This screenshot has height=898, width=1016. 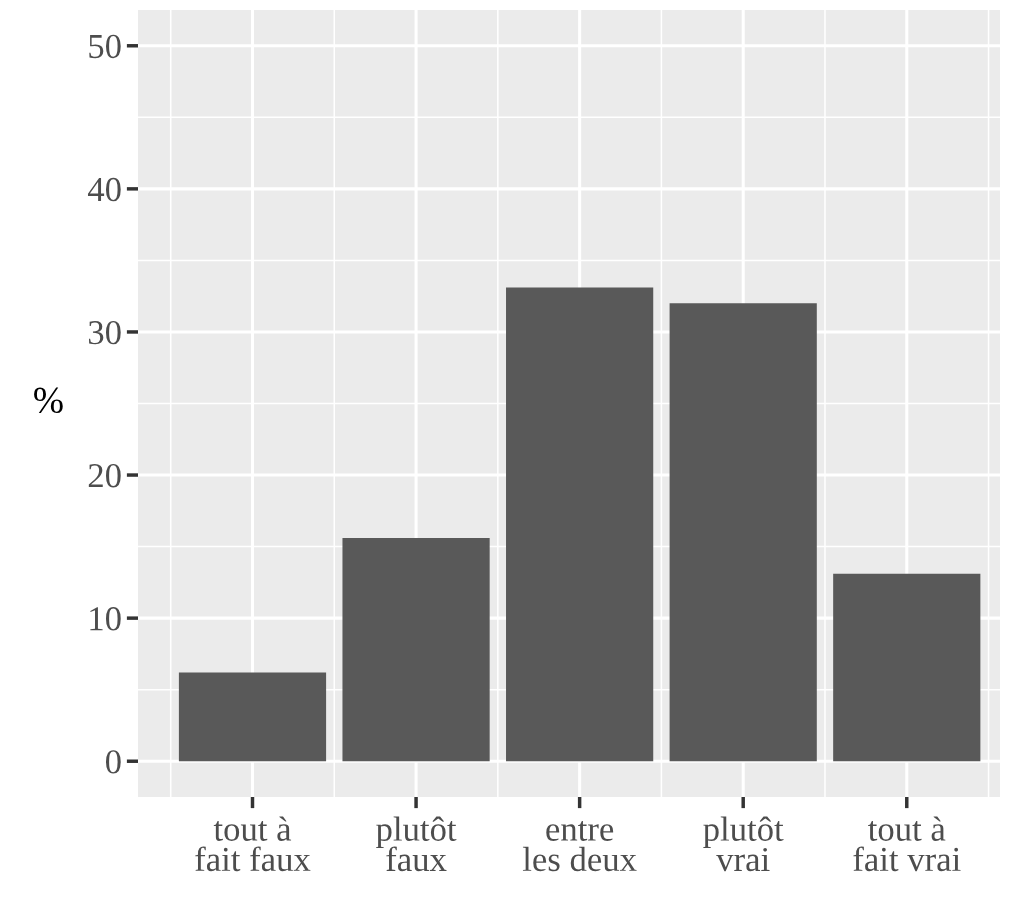 I want to click on y-tick-label: 50, so click(x=105, y=46).